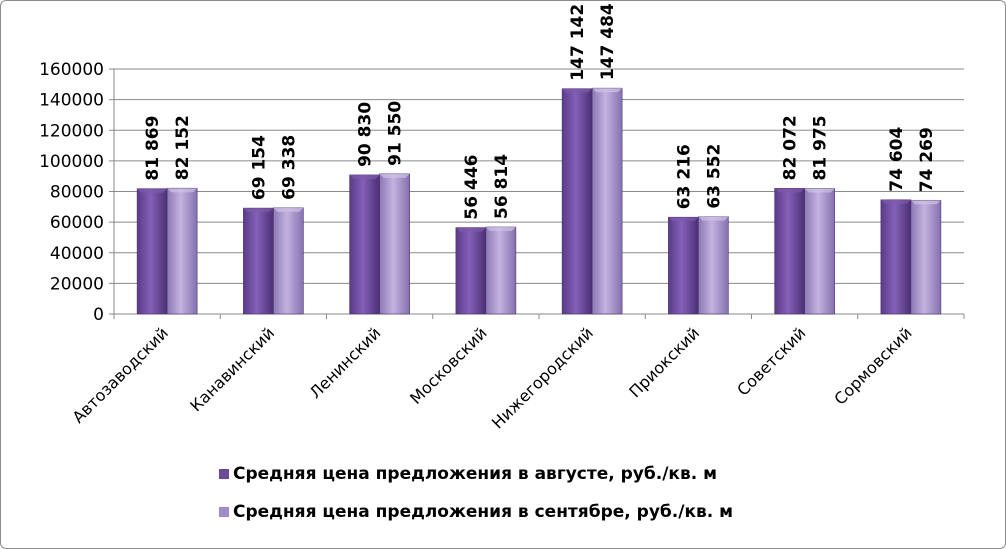 This screenshot has width=1006, height=549. I want to click on category-label: Автозаводский, so click(119, 374).